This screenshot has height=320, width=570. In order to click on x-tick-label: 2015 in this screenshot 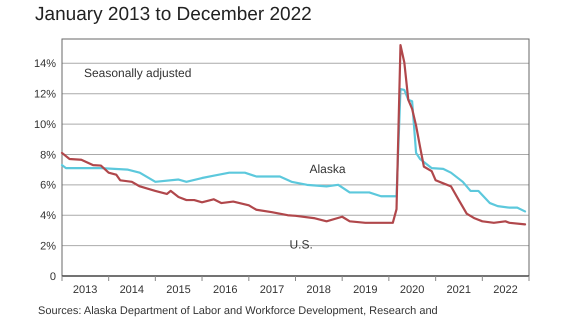, I will do `click(178, 290)`.